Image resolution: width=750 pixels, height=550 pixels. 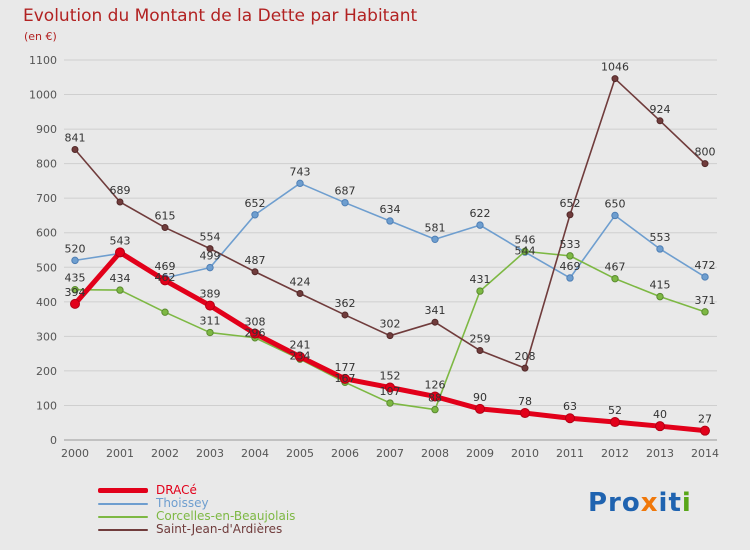 What do you see at coordinates (46, 405) in the screenshot?
I see `svg-text: 100` at bounding box center [46, 405].